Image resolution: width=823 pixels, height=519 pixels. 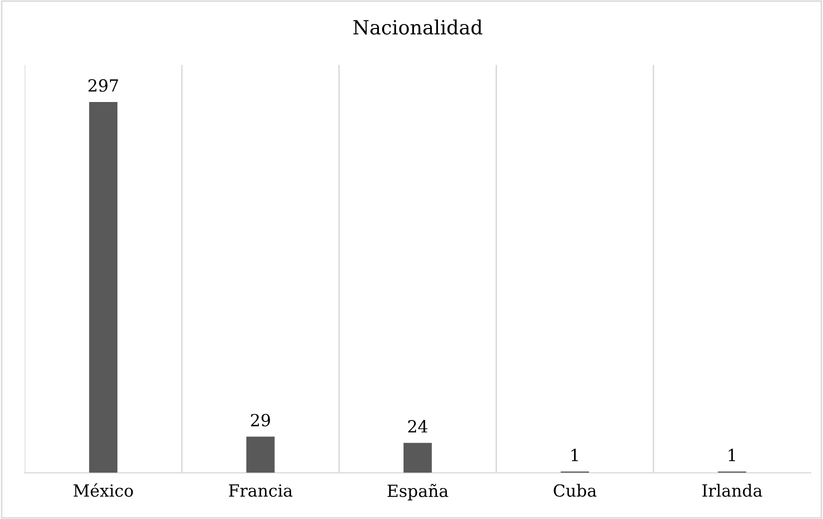 What do you see at coordinates (260, 490) in the screenshot?
I see `x-tick-label: Francia` at bounding box center [260, 490].